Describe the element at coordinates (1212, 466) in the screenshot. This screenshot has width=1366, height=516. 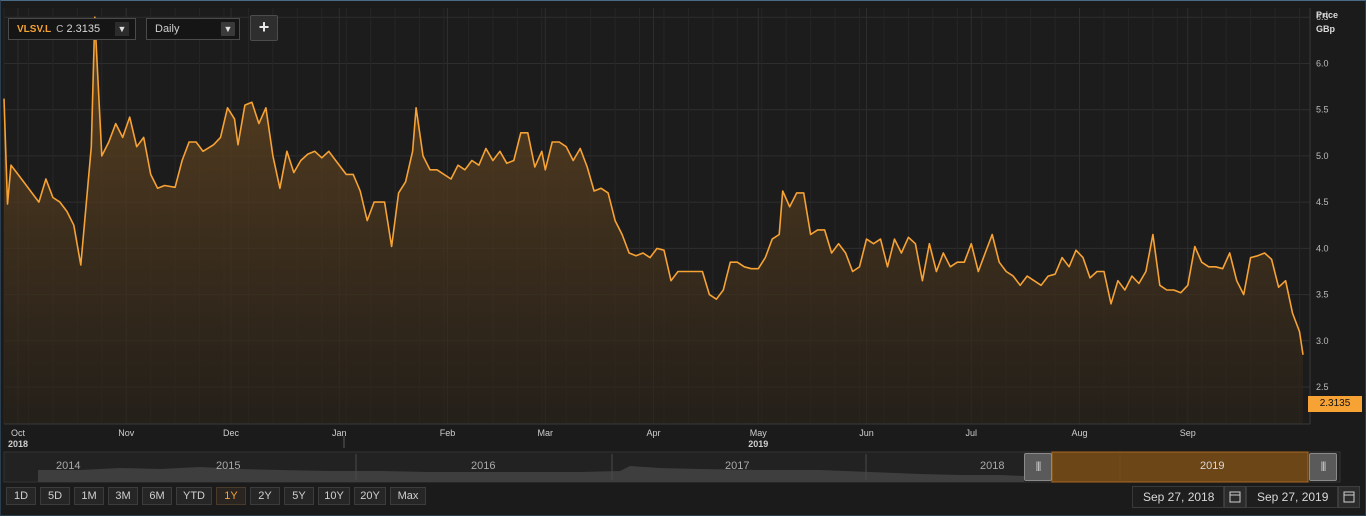
I see `navigator-year-2019: 2019` at that location.